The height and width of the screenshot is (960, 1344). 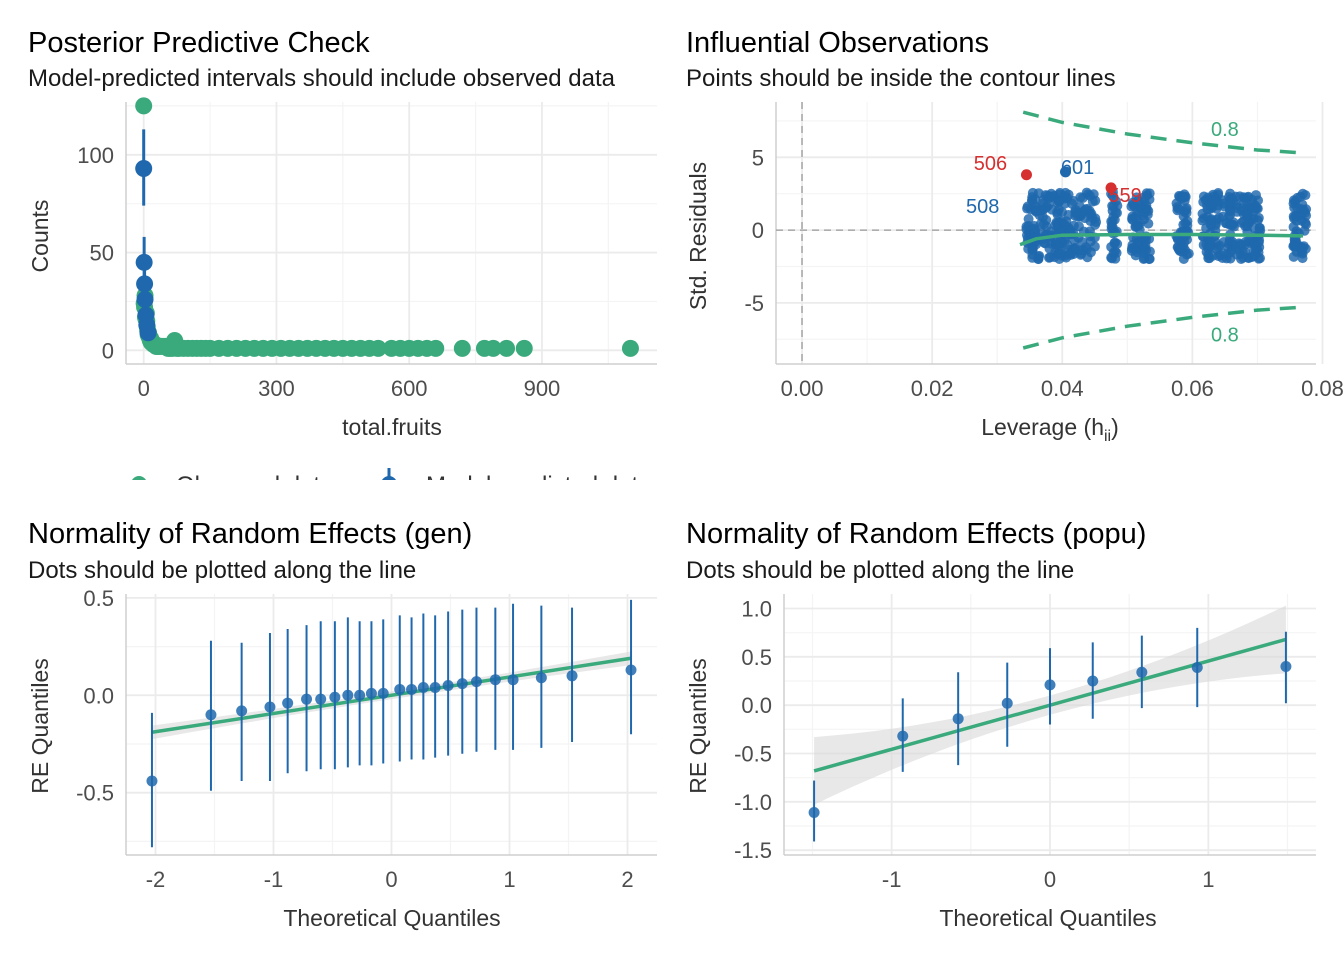 What do you see at coordinates (95, 155) in the screenshot?
I see `y-tick-label: 100` at bounding box center [95, 155].